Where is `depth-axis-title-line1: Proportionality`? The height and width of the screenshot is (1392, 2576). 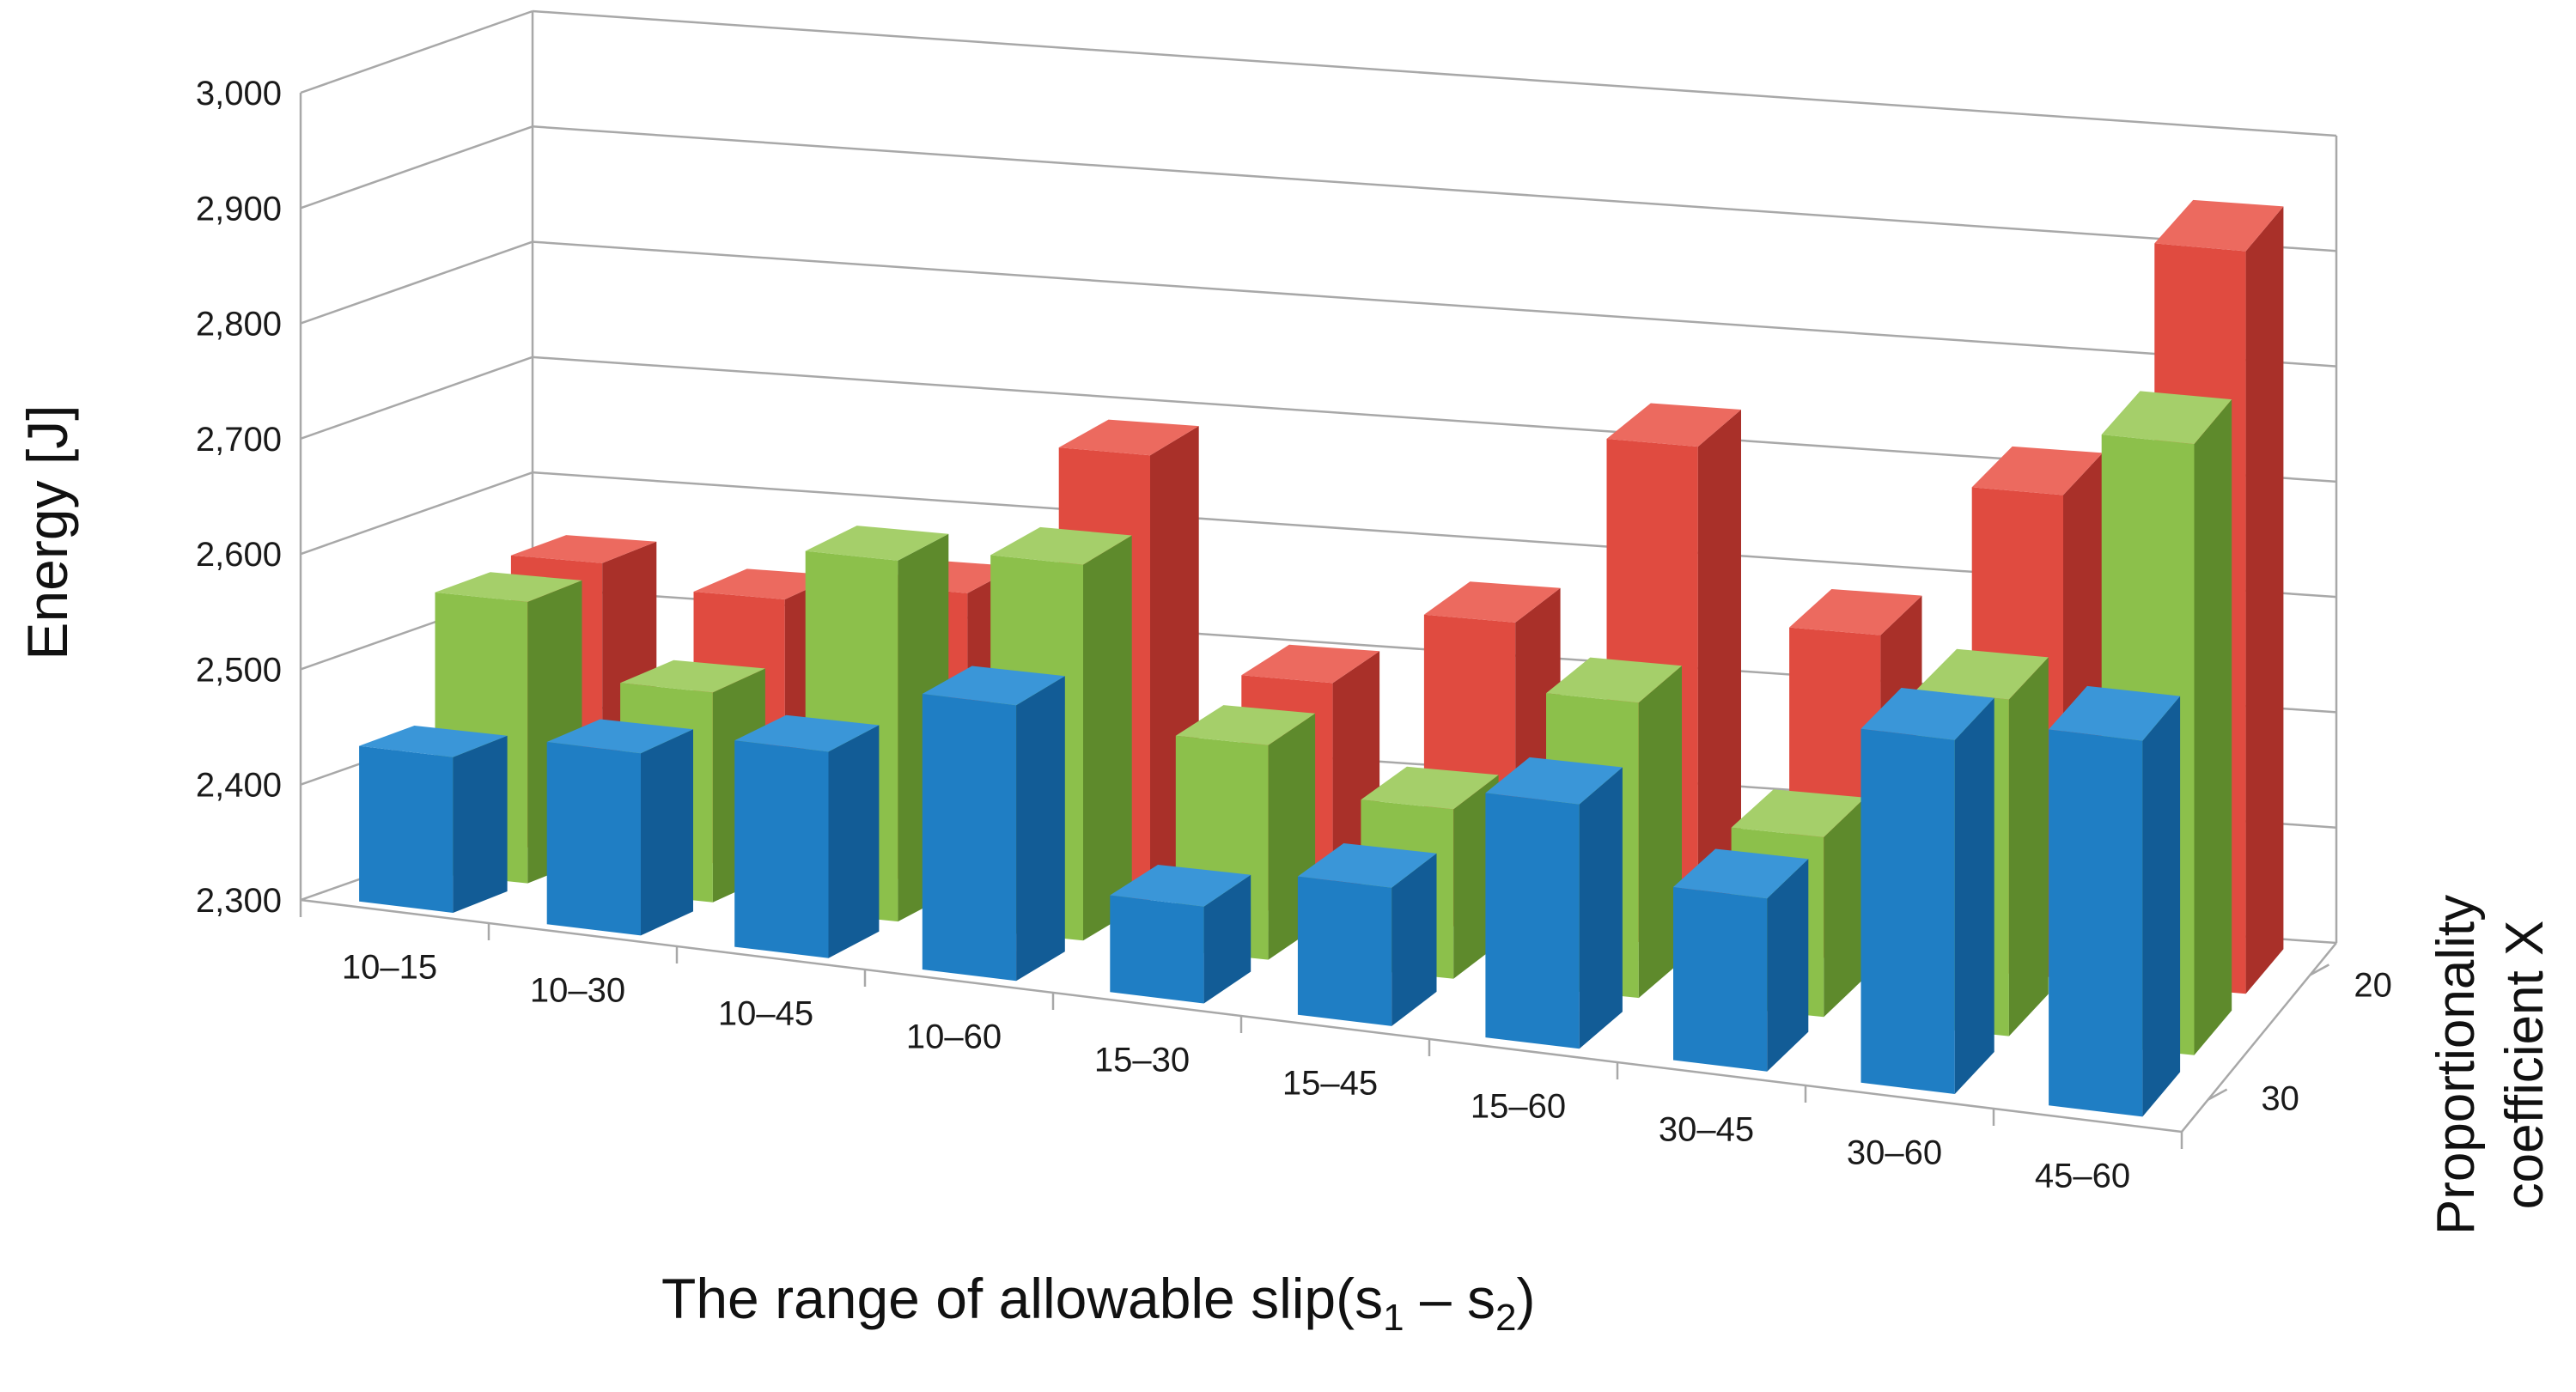 depth-axis-title-line1: Proportionality is located at coordinates (2456, 1065).